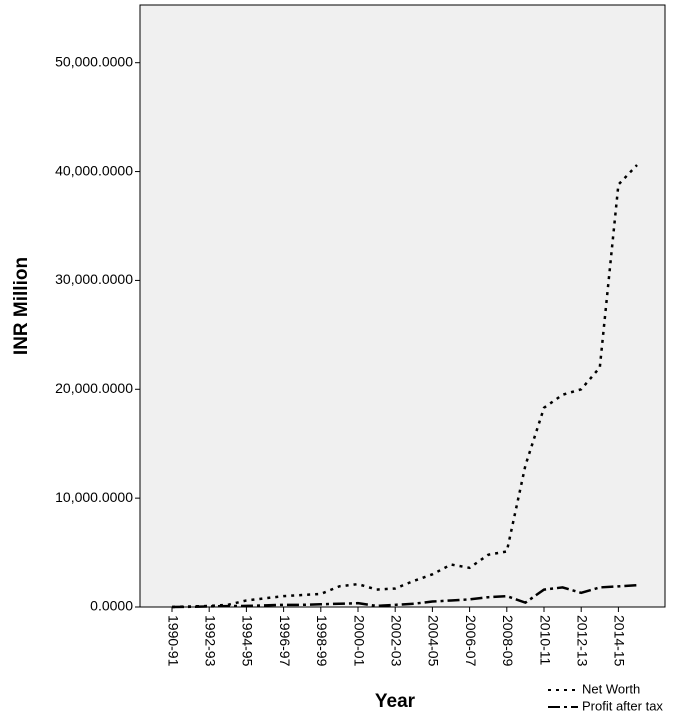 Image resolution: width=685 pixels, height=719 pixels. What do you see at coordinates (508, 641) in the screenshot?
I see `x-tick-label: 2008-09` at bounding box center [508, 641].